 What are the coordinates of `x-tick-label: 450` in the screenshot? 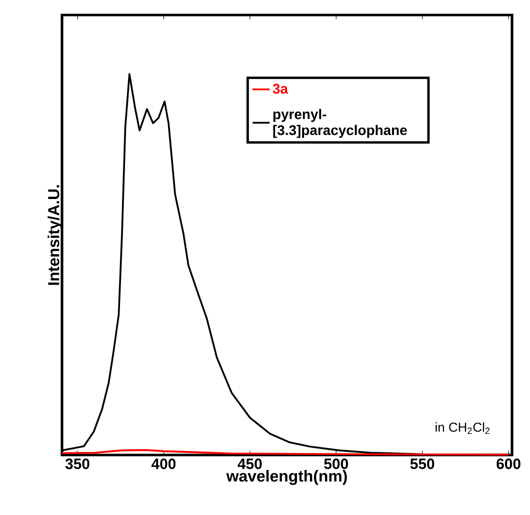 It's located at (250, 464).